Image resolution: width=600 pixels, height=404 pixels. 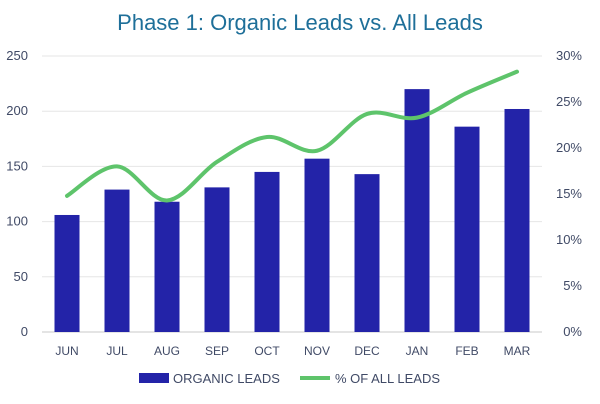 What do you see at coordinates (226, 378) in the screenshot?
I see `legend-label-organic-leads: ORGANIC LEADS` at bounding box center [226, 378].